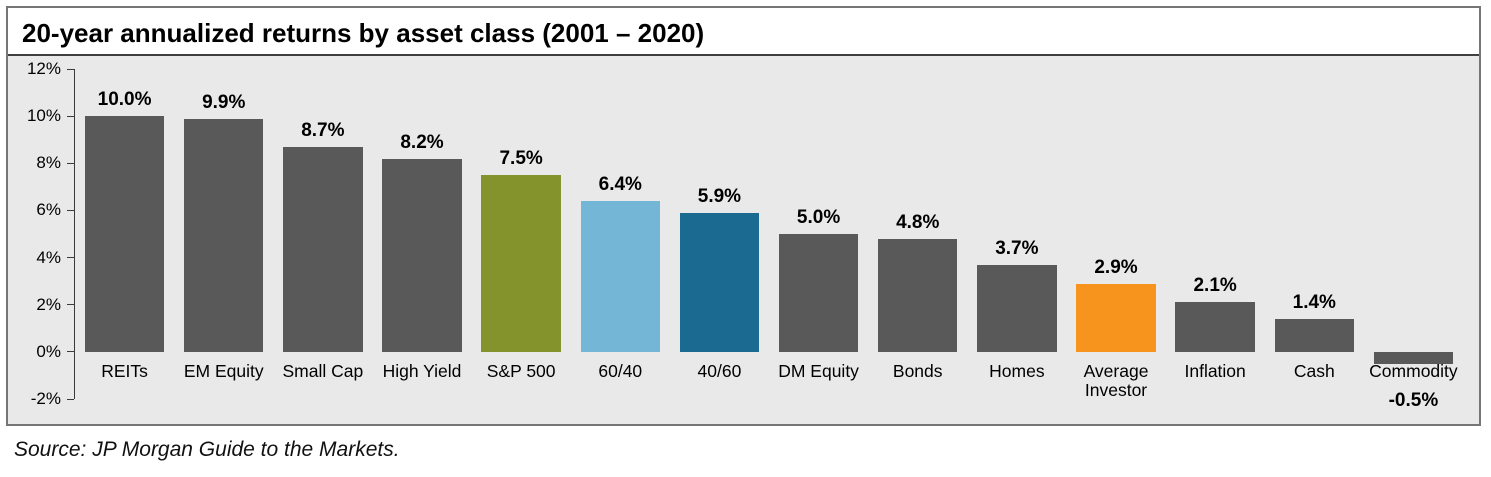 The width and height of the screenshot is (1491, 477). What do you see at coordinates (43, 116) in the screenshot?
I see `y-axis-tick-label: 10%` at bounding box center [43, 116].